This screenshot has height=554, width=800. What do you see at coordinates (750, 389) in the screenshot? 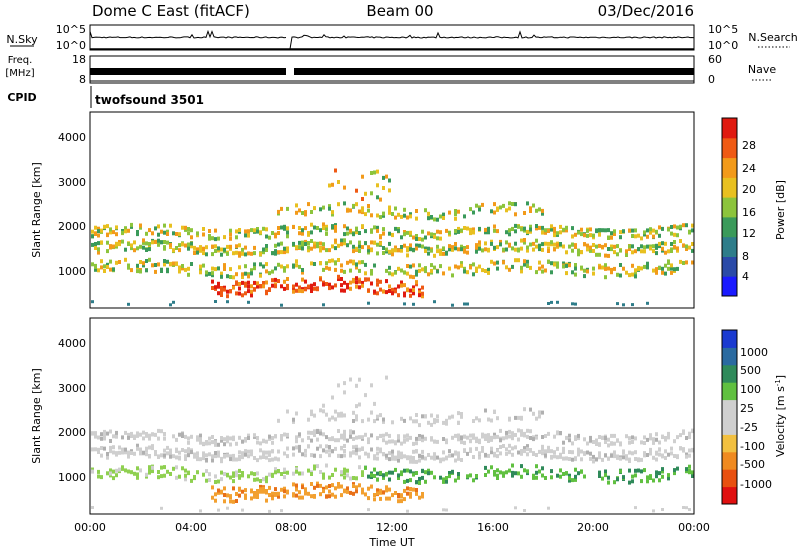
I see `velocity-cbar-tick-100: 100` at bounding box center [750, 389].